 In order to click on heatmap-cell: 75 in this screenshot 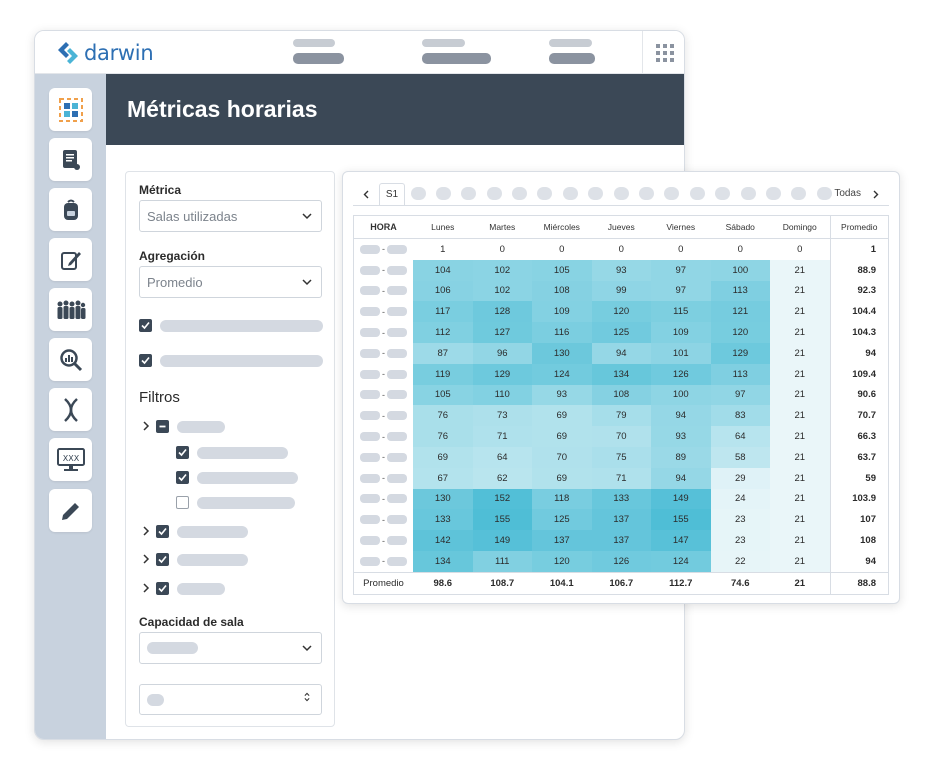, I will do `click(621, 457)`.